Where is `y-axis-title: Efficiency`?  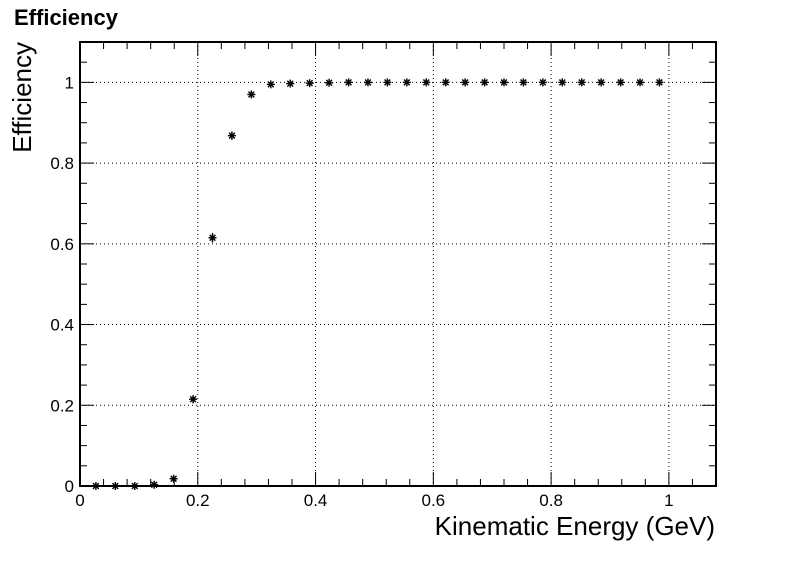 y-axis-title: Efficiency is located at coordinates (22, 97).